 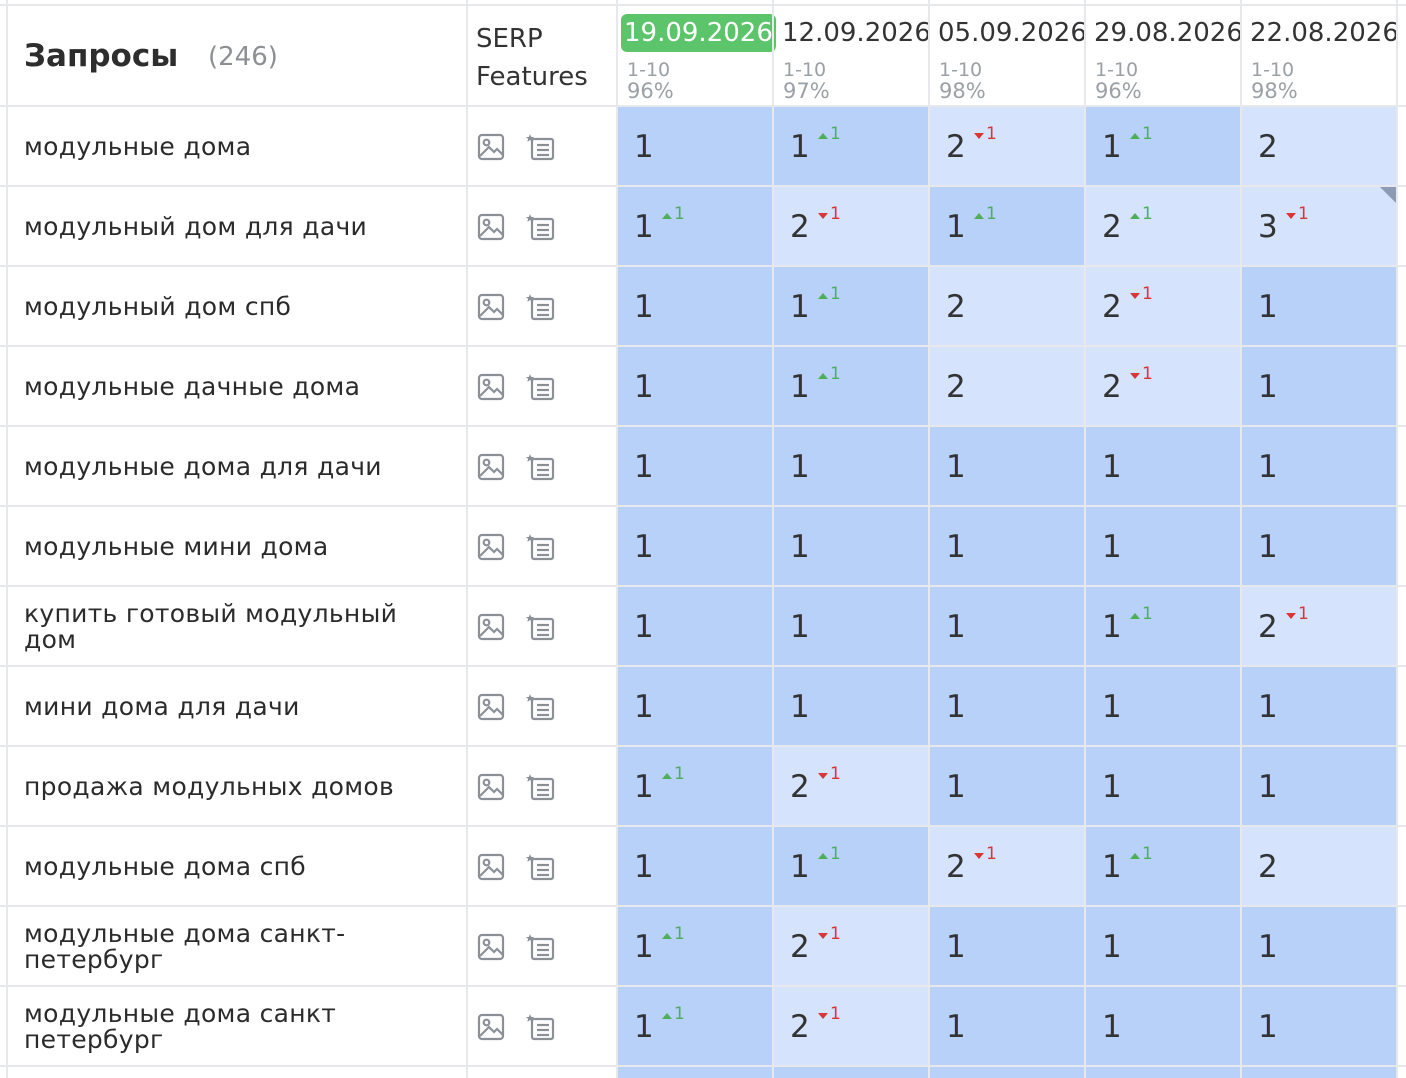 What do you see at coordinates (856, 33) in the screenshot?
I see `date-label: 12.09.2026` at bounding box center [856, 33].